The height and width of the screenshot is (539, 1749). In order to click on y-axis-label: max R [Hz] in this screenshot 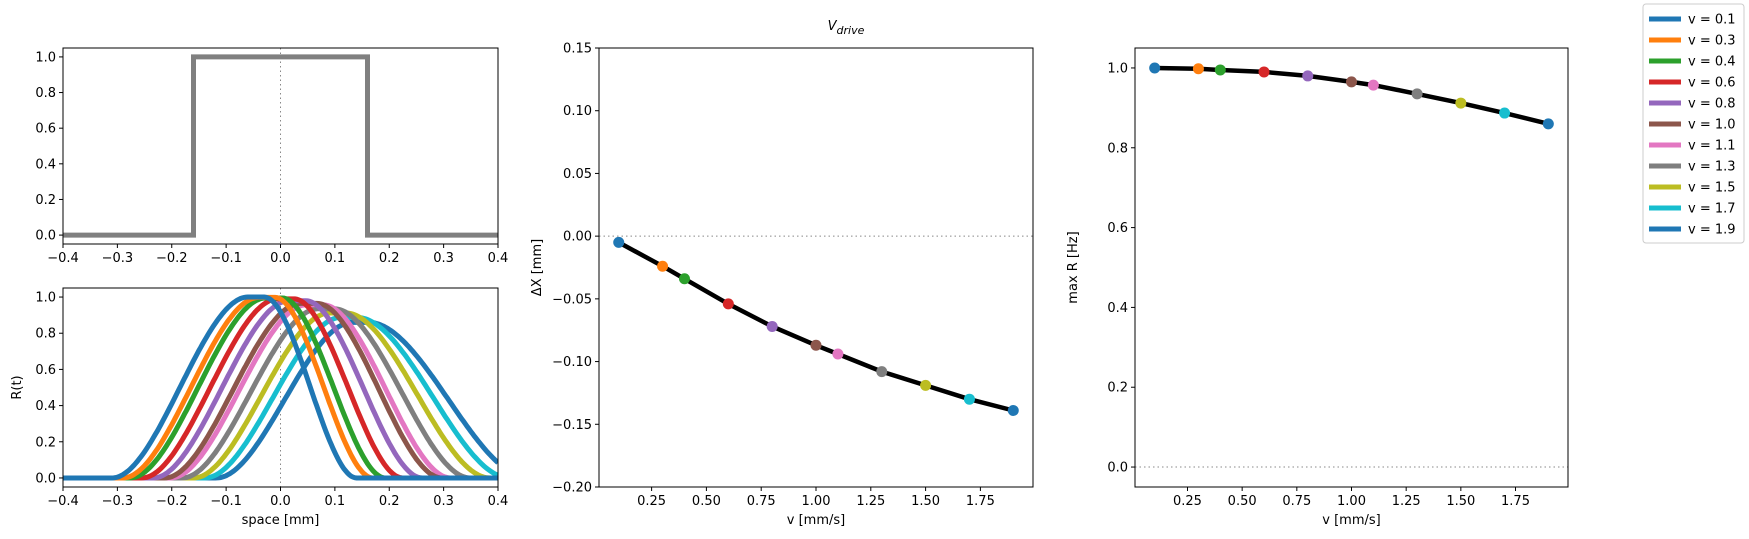, I will do `click(1073, 267)`.